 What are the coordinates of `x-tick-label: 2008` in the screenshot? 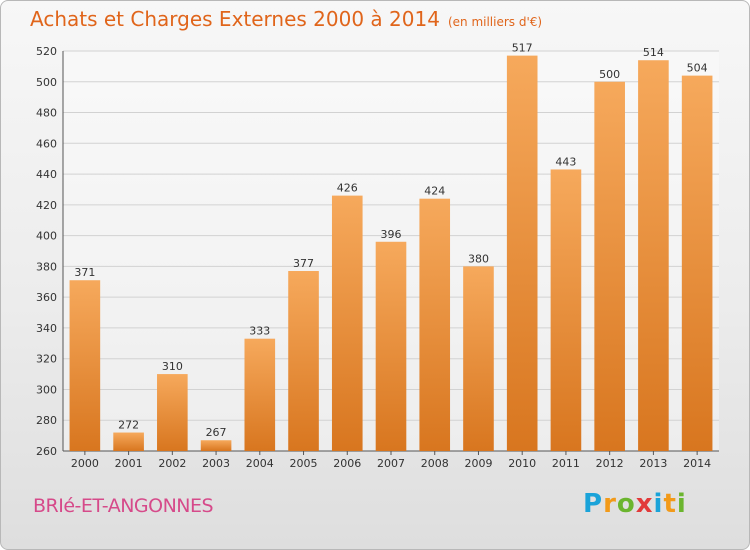 It's located at (435, 463).